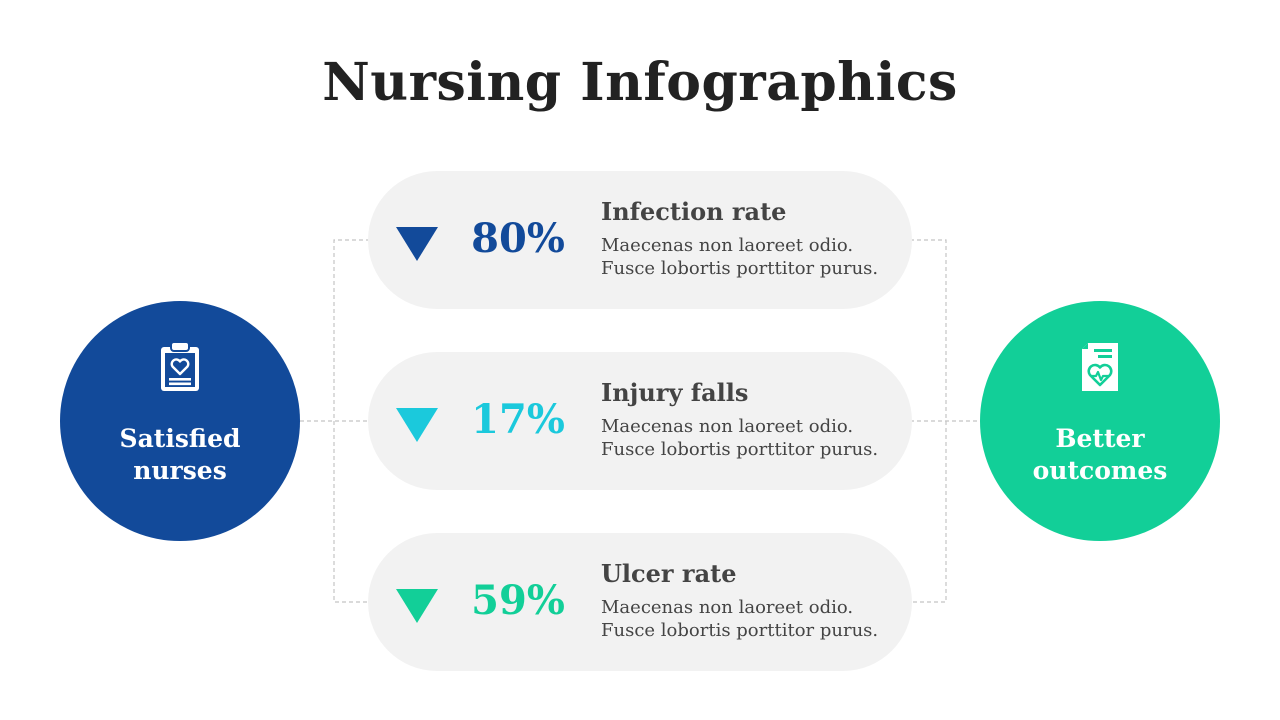  What do you see at coordinates (351, 421) in the screenshot?
I see `left-bracket-line` at bounding box center [351, 421].